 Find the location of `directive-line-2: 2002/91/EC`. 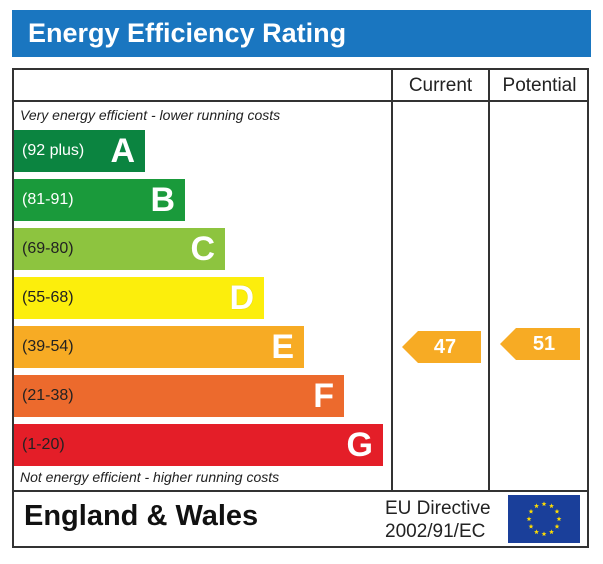

directive-line-2: 2002/91/EC is located at coordinates (435, 531).